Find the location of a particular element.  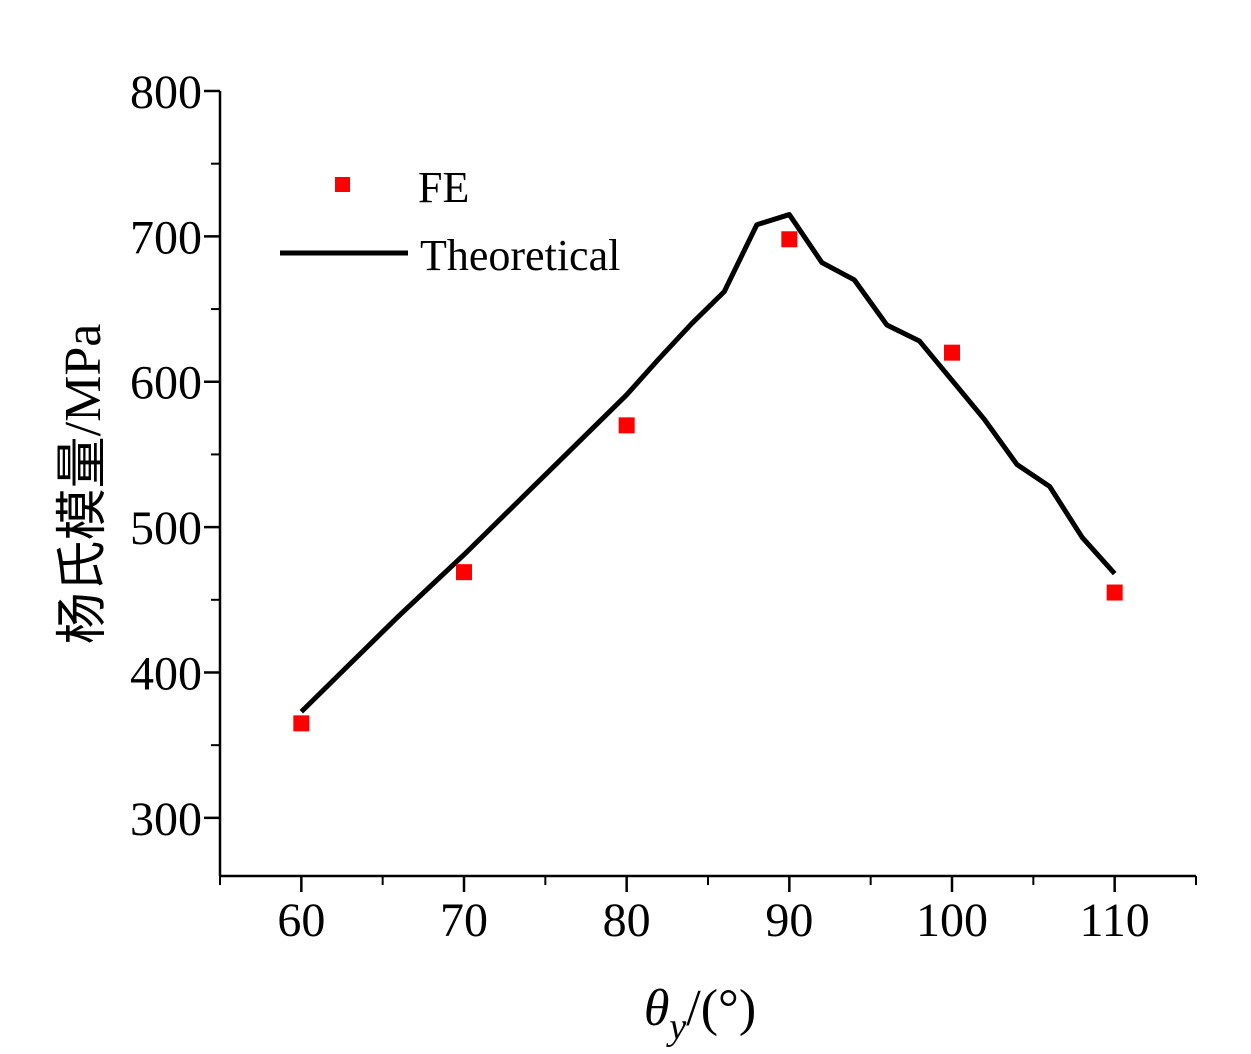

legend-marker-fe is located at coordinates (342, 184).